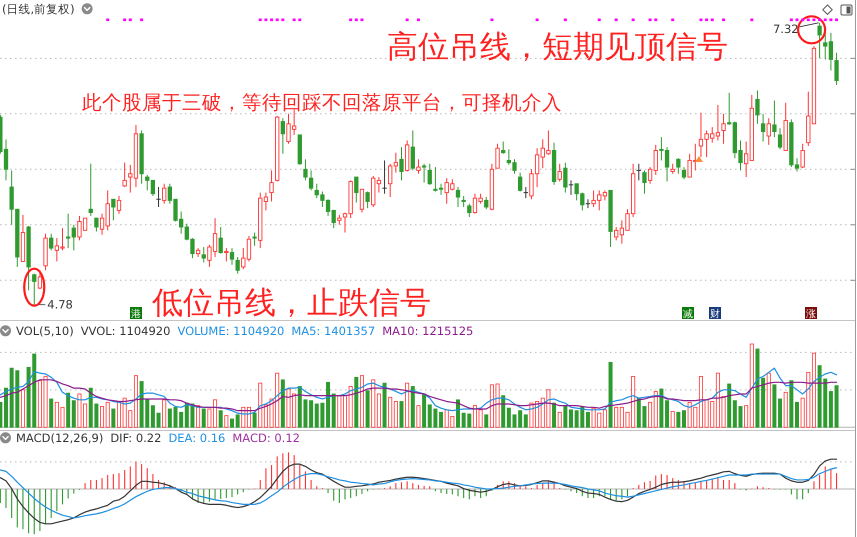 The height and width of the screenshot is (537, 857). What do you see at coordinates (291, 303) in the screenshot?
I see `annotation: 低位吊线，止跌信号` at bounding box center [291, 303].